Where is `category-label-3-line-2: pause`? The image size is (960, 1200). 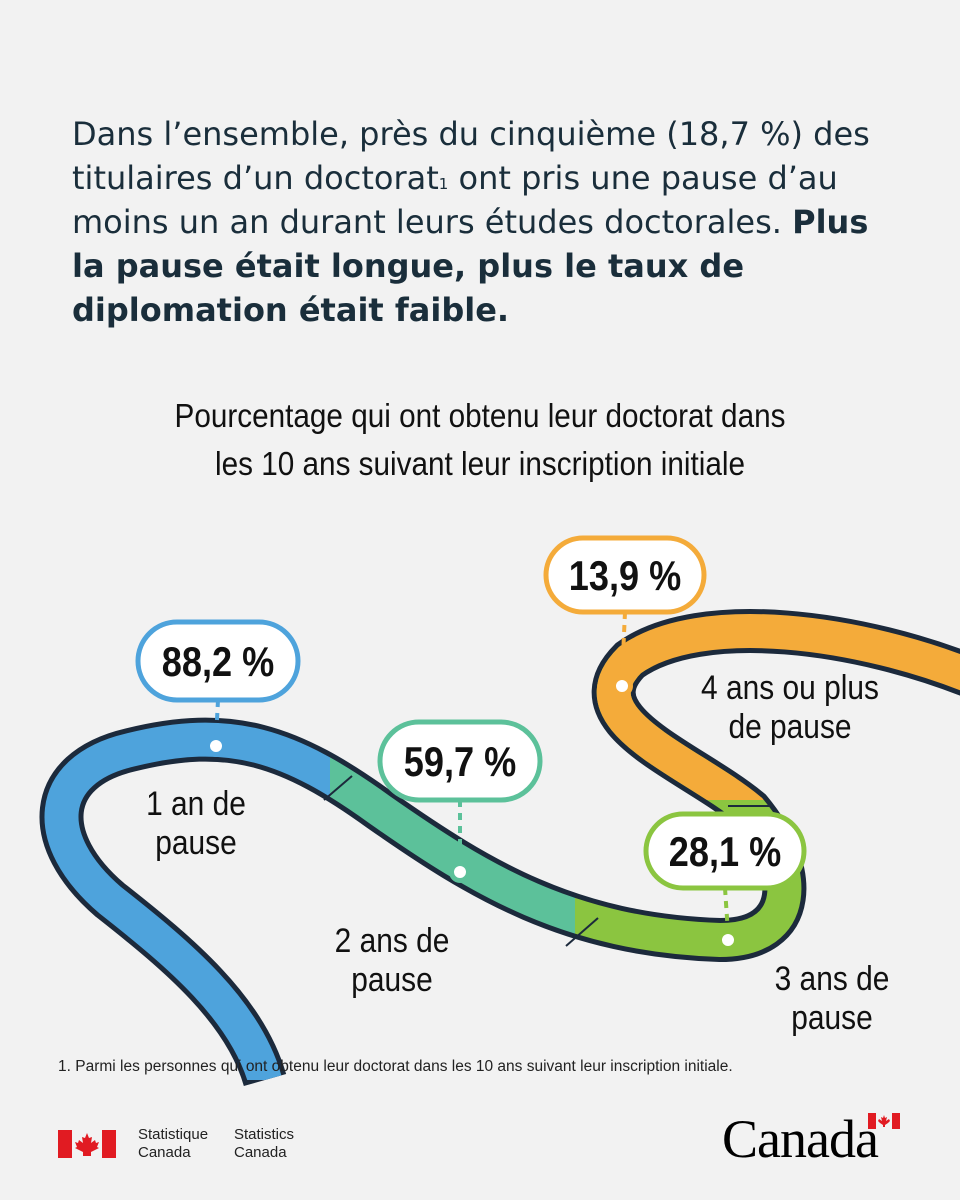
category-label-3-line-2: pause is located at coordinates (832, 1017).